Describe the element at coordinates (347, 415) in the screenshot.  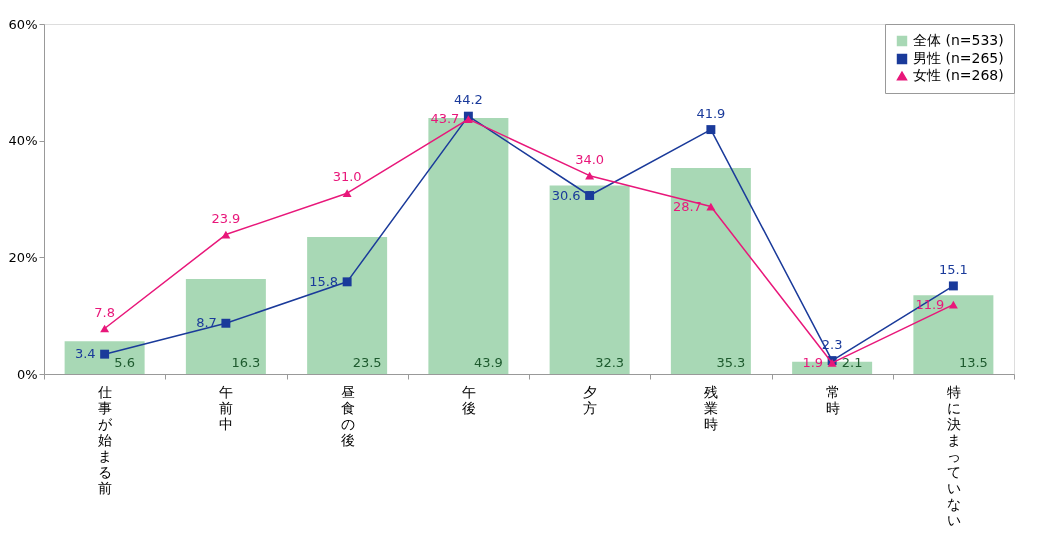
I see `x-tick-label: 昼食の後` at that location.